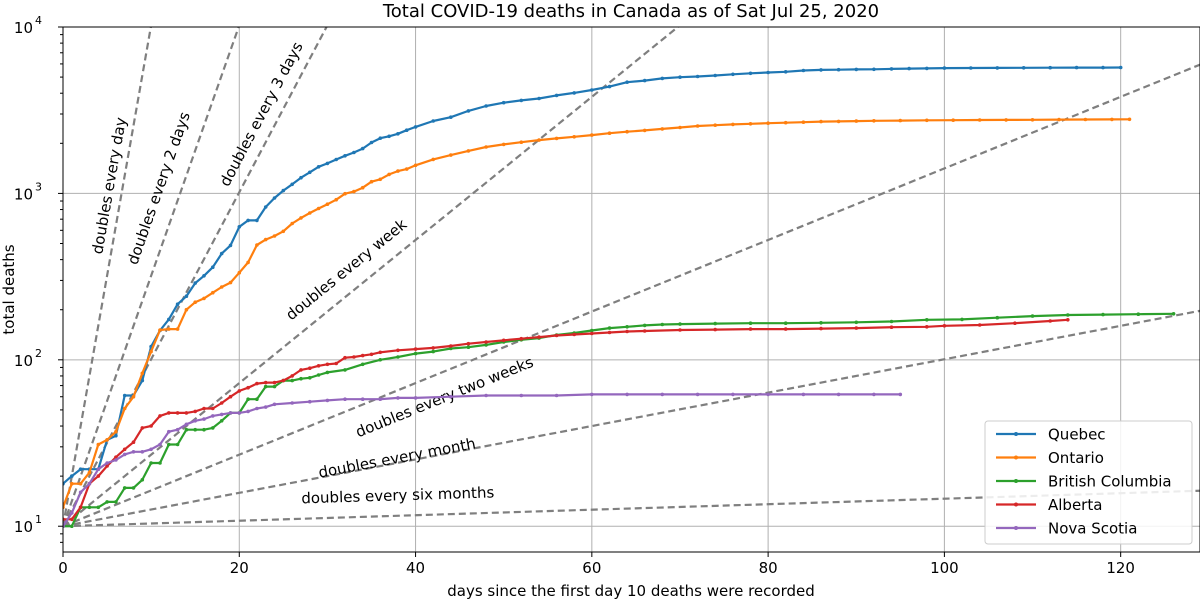  Describe the element at coordinates (1092, 529) in the screenshot. I see `legend-label-nova-scotia: Nova Scotia` at that location.